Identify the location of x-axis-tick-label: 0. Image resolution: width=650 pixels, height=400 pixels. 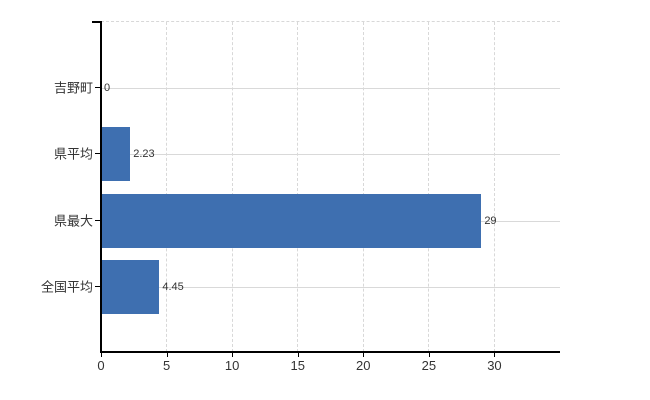
(101, 365).